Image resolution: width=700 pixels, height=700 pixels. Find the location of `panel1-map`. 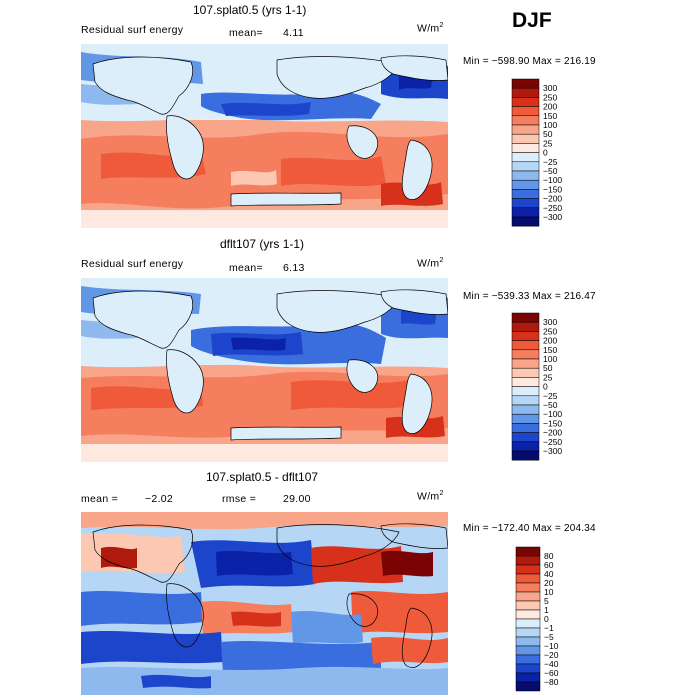

panel1-map is located at coordinates (264, 136).